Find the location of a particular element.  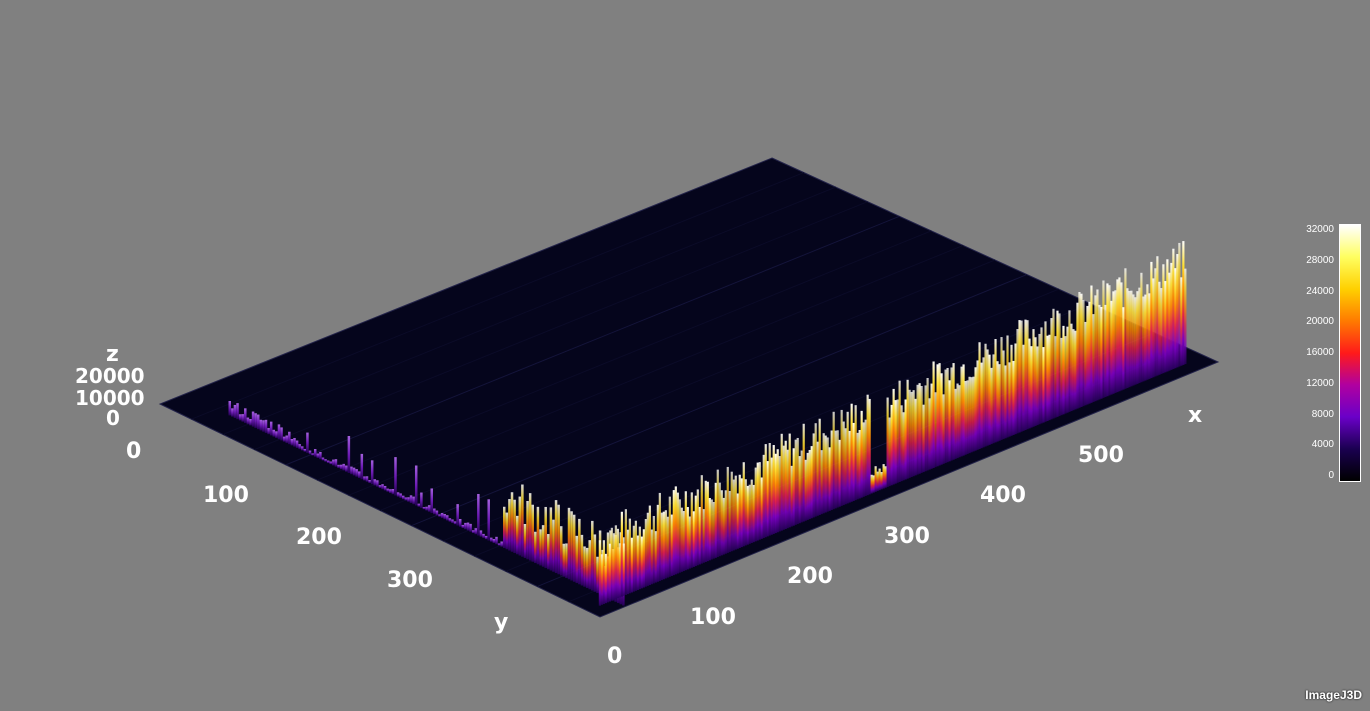

y-tick-0: 0 is located at coordinates (134, 451).